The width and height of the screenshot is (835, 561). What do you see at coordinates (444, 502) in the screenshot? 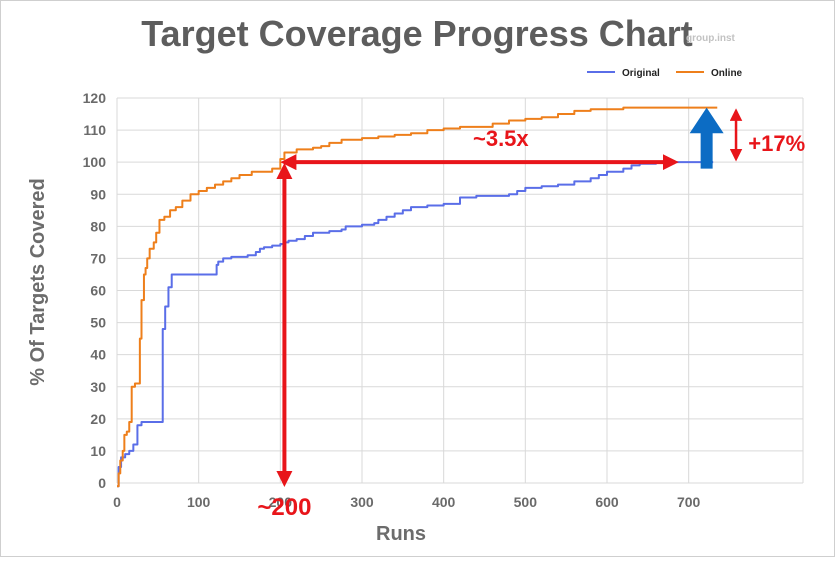
I see `x-tick-label: 400` at bounding box center [444, 502].